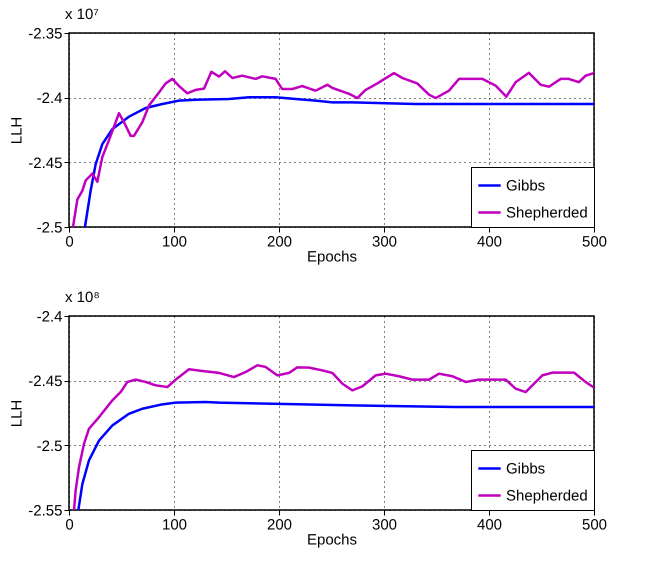 This screenshot has width=648, height=571. Describe the element at coordinates (82, 14) in the screenshot. I see `text: x 10⁷` at that location.